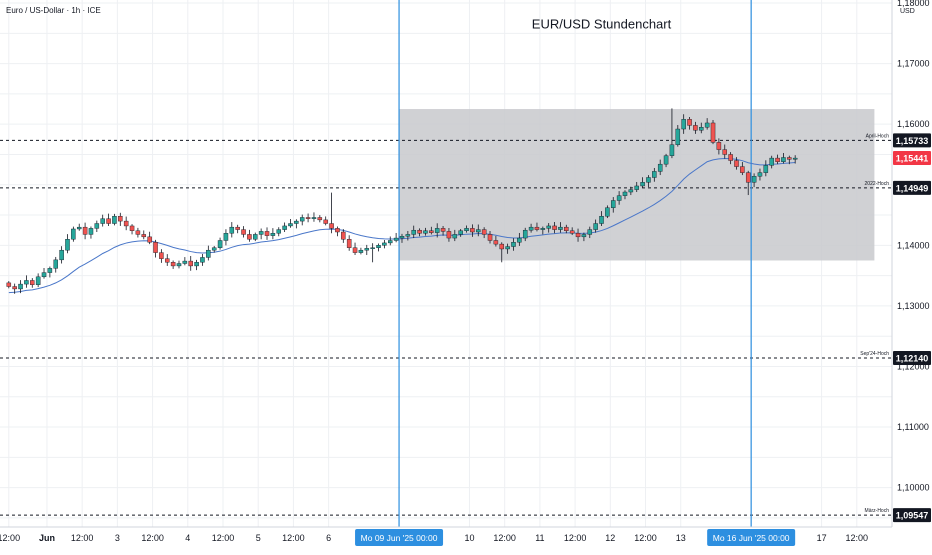  Describe the element at coordinates (912, 357) in the screenshot. I see `price-tag: 1,12140` at that location.